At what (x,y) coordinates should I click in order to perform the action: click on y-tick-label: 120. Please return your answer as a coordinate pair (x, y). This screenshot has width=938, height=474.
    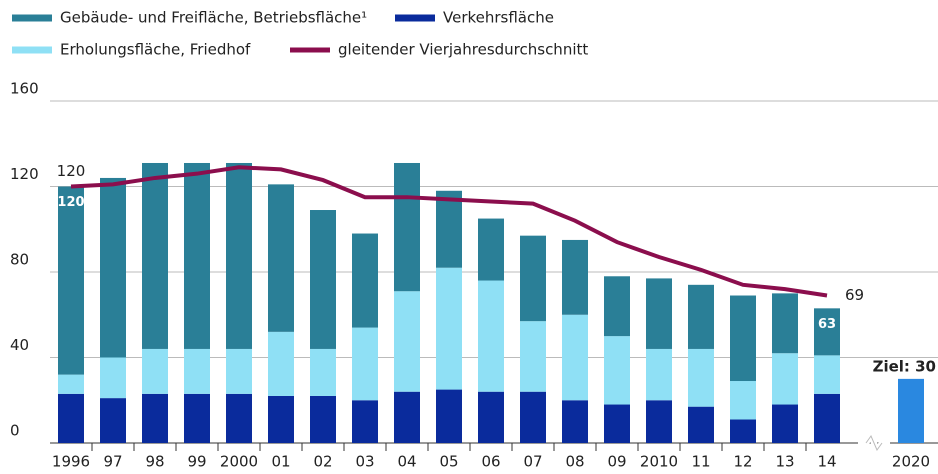
    Looking at the image, I should click on (24, 174).